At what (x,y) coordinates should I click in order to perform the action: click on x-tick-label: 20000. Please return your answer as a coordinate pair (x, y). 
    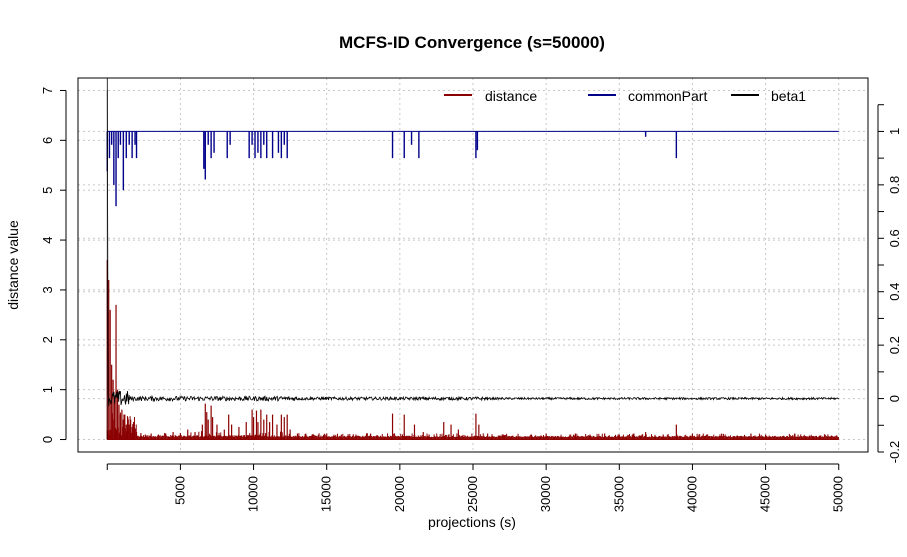
    Looking at the image, I should click on (399, 494).